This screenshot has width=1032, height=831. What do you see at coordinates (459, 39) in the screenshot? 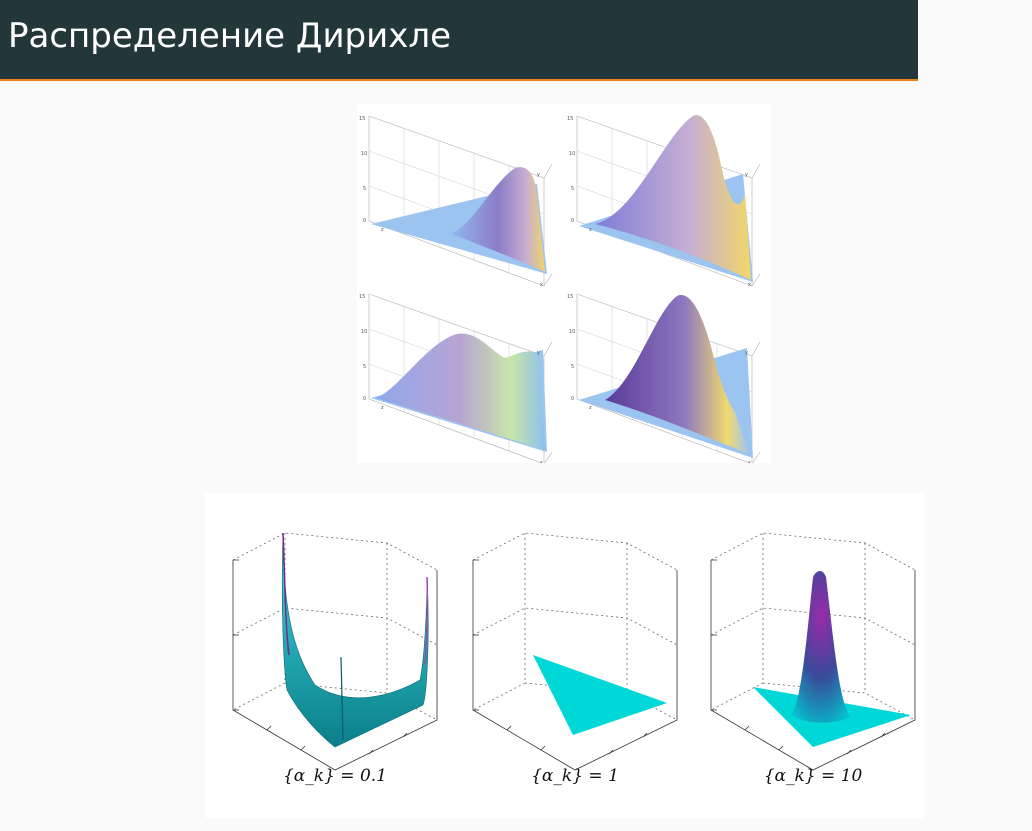
I see `slide-header: Распределение Дирихле` at bounding box center [459, 39].